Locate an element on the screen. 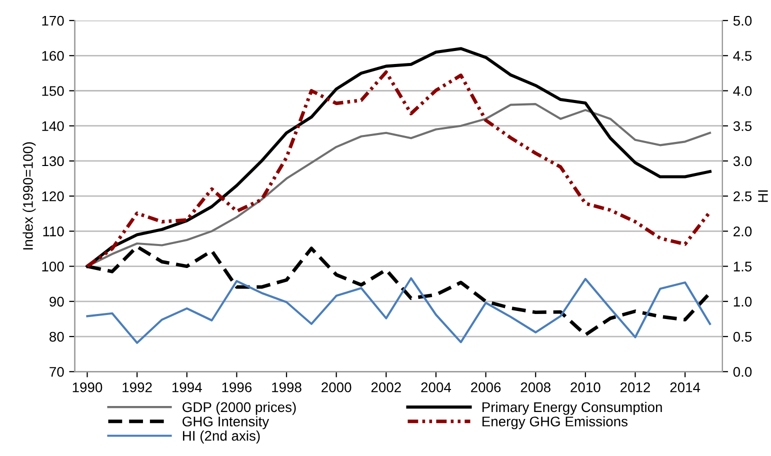  y2-tick-label: 3.0 is located at coordinates (742, 161).